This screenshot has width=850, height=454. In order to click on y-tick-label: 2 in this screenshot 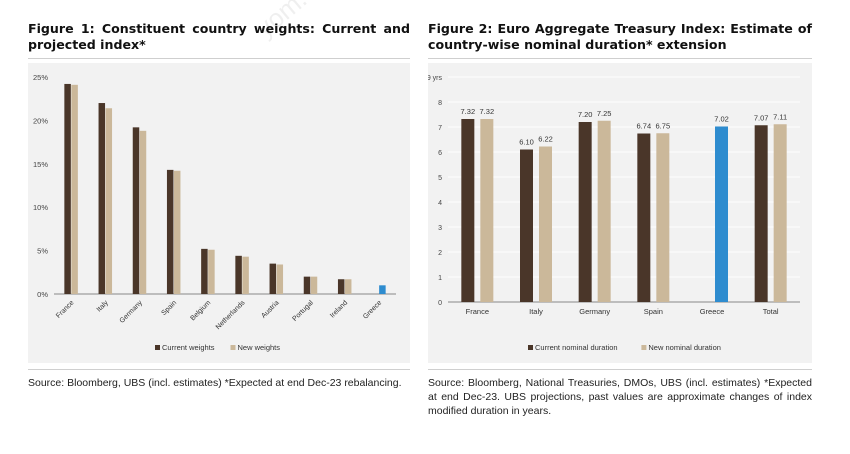, I will do `click(440, 253)`.